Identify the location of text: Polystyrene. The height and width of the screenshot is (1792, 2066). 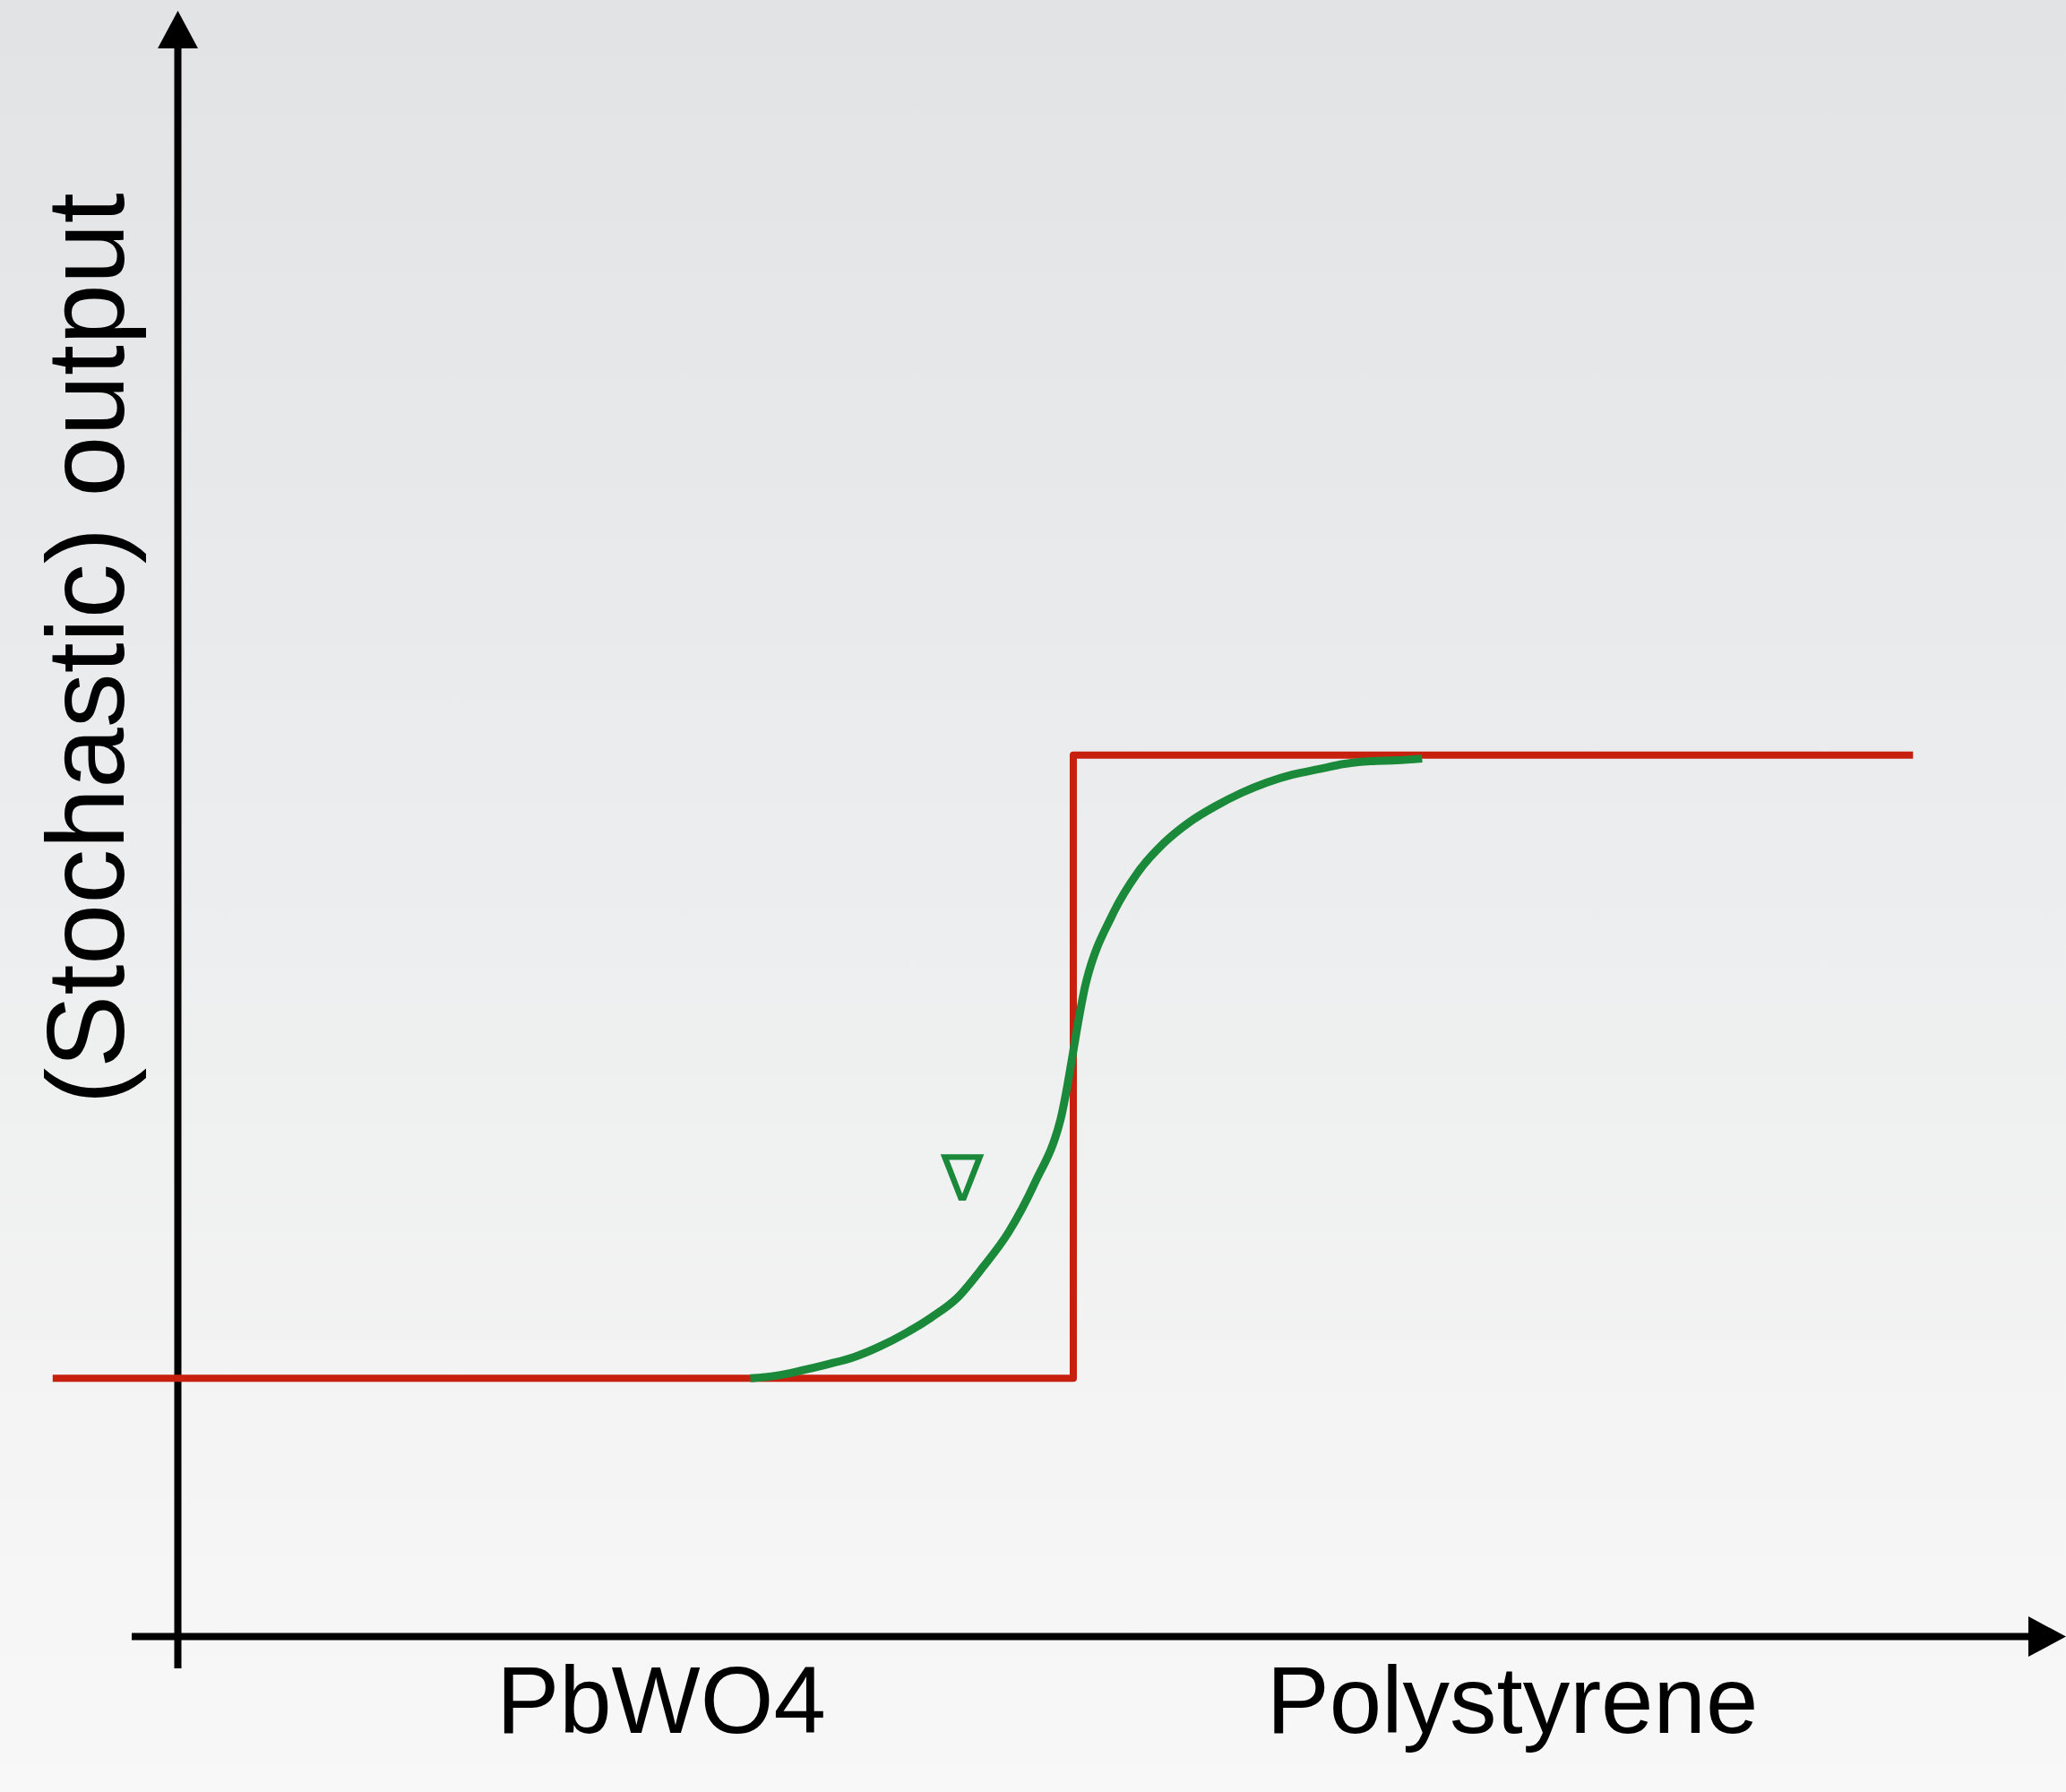
(1512, 1701).